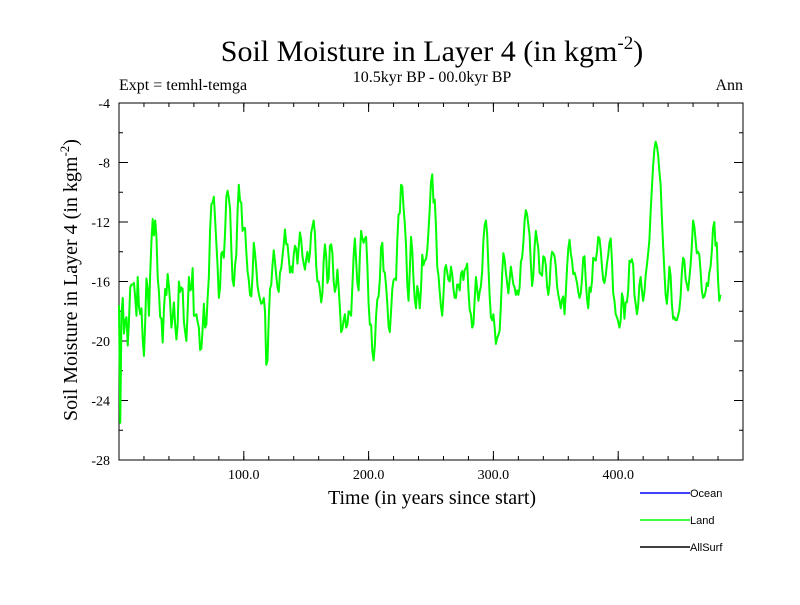 Image resolution: width=800 pixels, height=605 pixels. What do you see at coordinates (100, 342) in the screenshot?
I see `y-tick-label: -20` at bounding box center [100, 342].